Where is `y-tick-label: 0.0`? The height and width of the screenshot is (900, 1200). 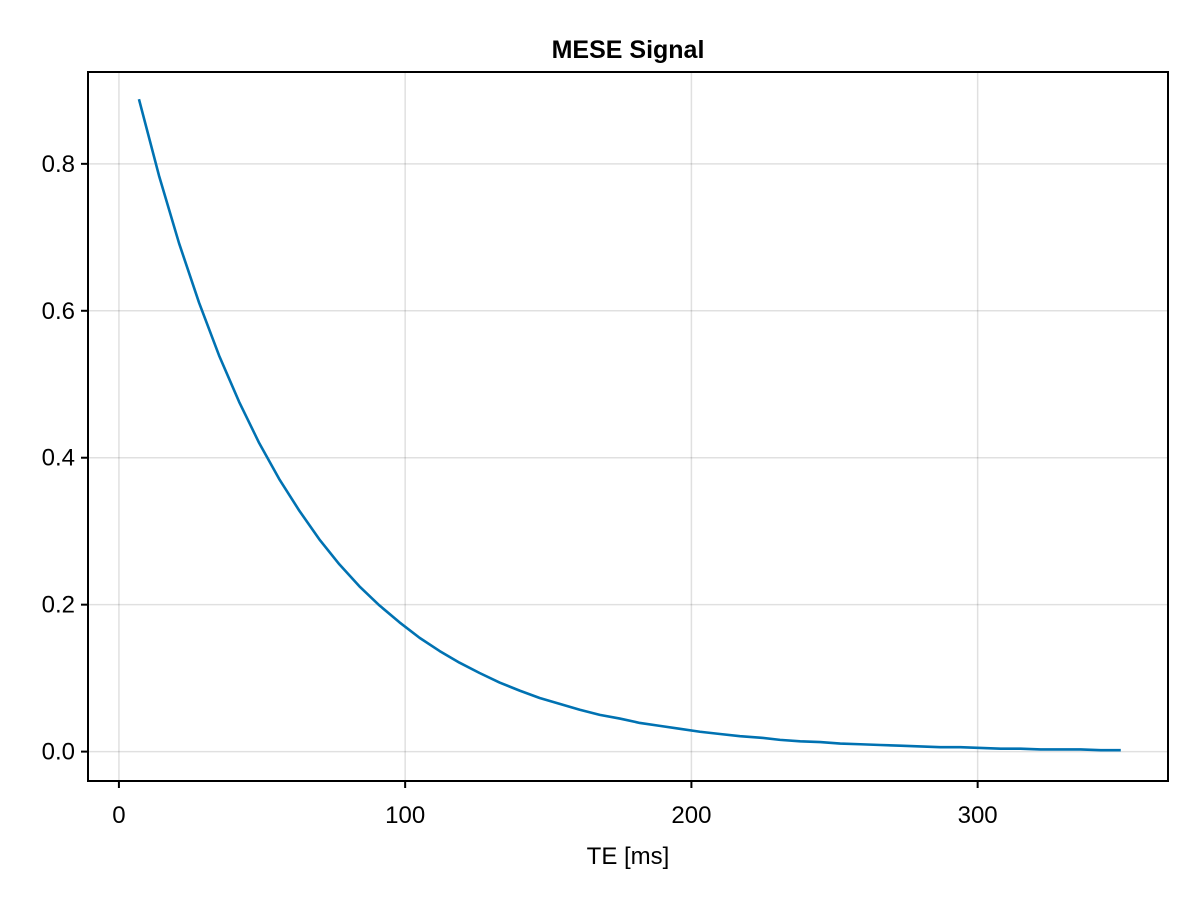 y-tick-label: 0.0 is located at coordinates (58, 752).